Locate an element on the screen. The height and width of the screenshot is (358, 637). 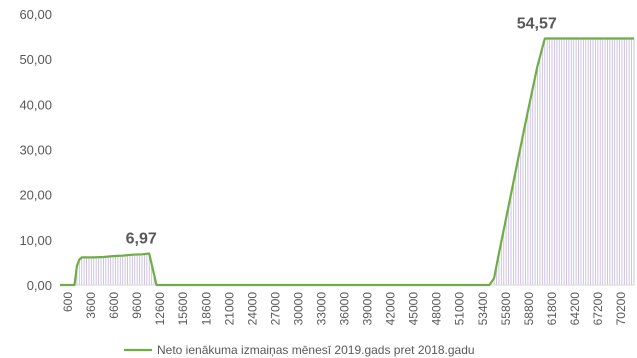
x-tick-label: 600 is located at coordinates (68, 302).